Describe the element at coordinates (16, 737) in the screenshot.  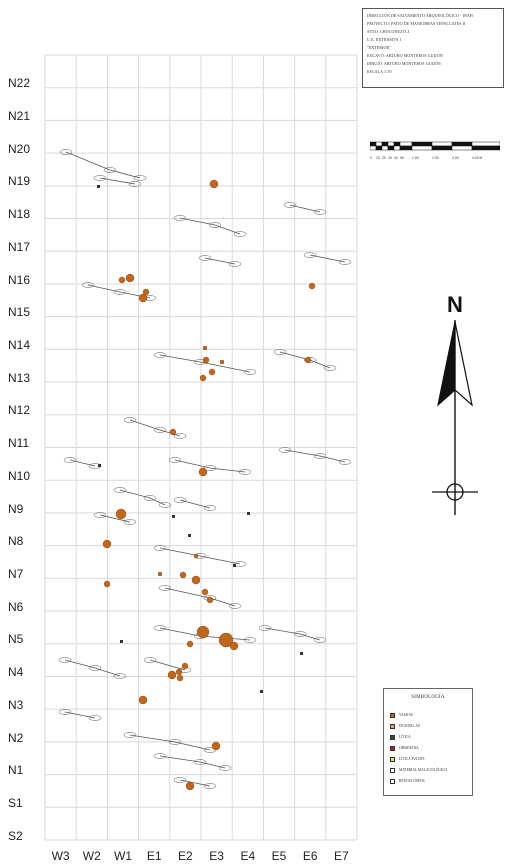
I see `row-label: N2` at that location.